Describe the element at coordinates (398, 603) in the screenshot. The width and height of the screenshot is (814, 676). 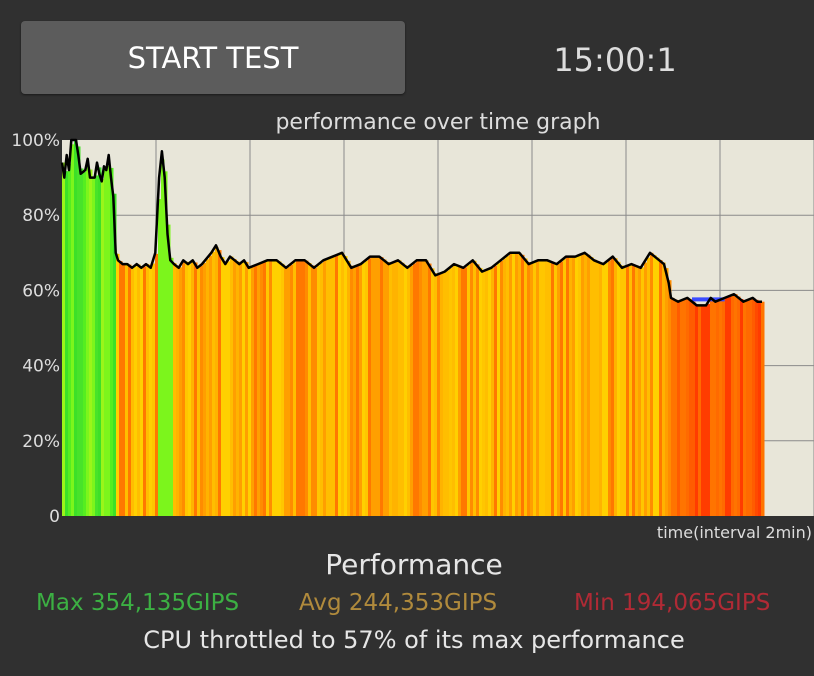
I see `avg-stat: Avg 244,353GIPS` at that location.